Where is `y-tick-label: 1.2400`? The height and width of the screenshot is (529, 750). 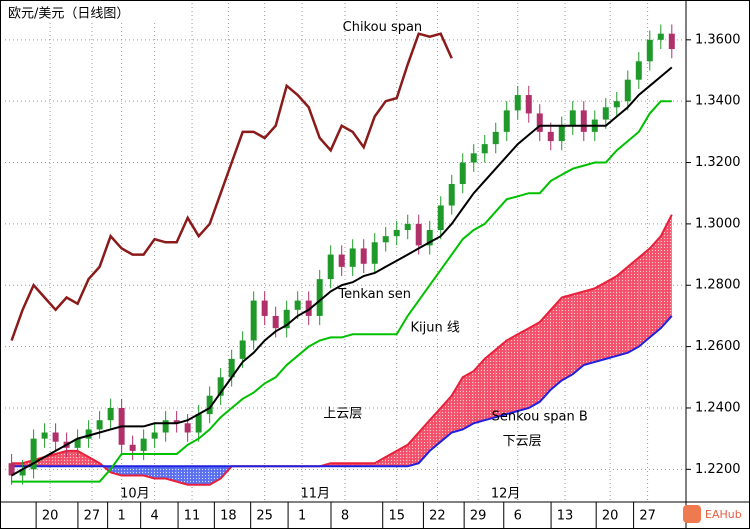
y-tick-label: 1.2400 is located at coordinates (718, 407).